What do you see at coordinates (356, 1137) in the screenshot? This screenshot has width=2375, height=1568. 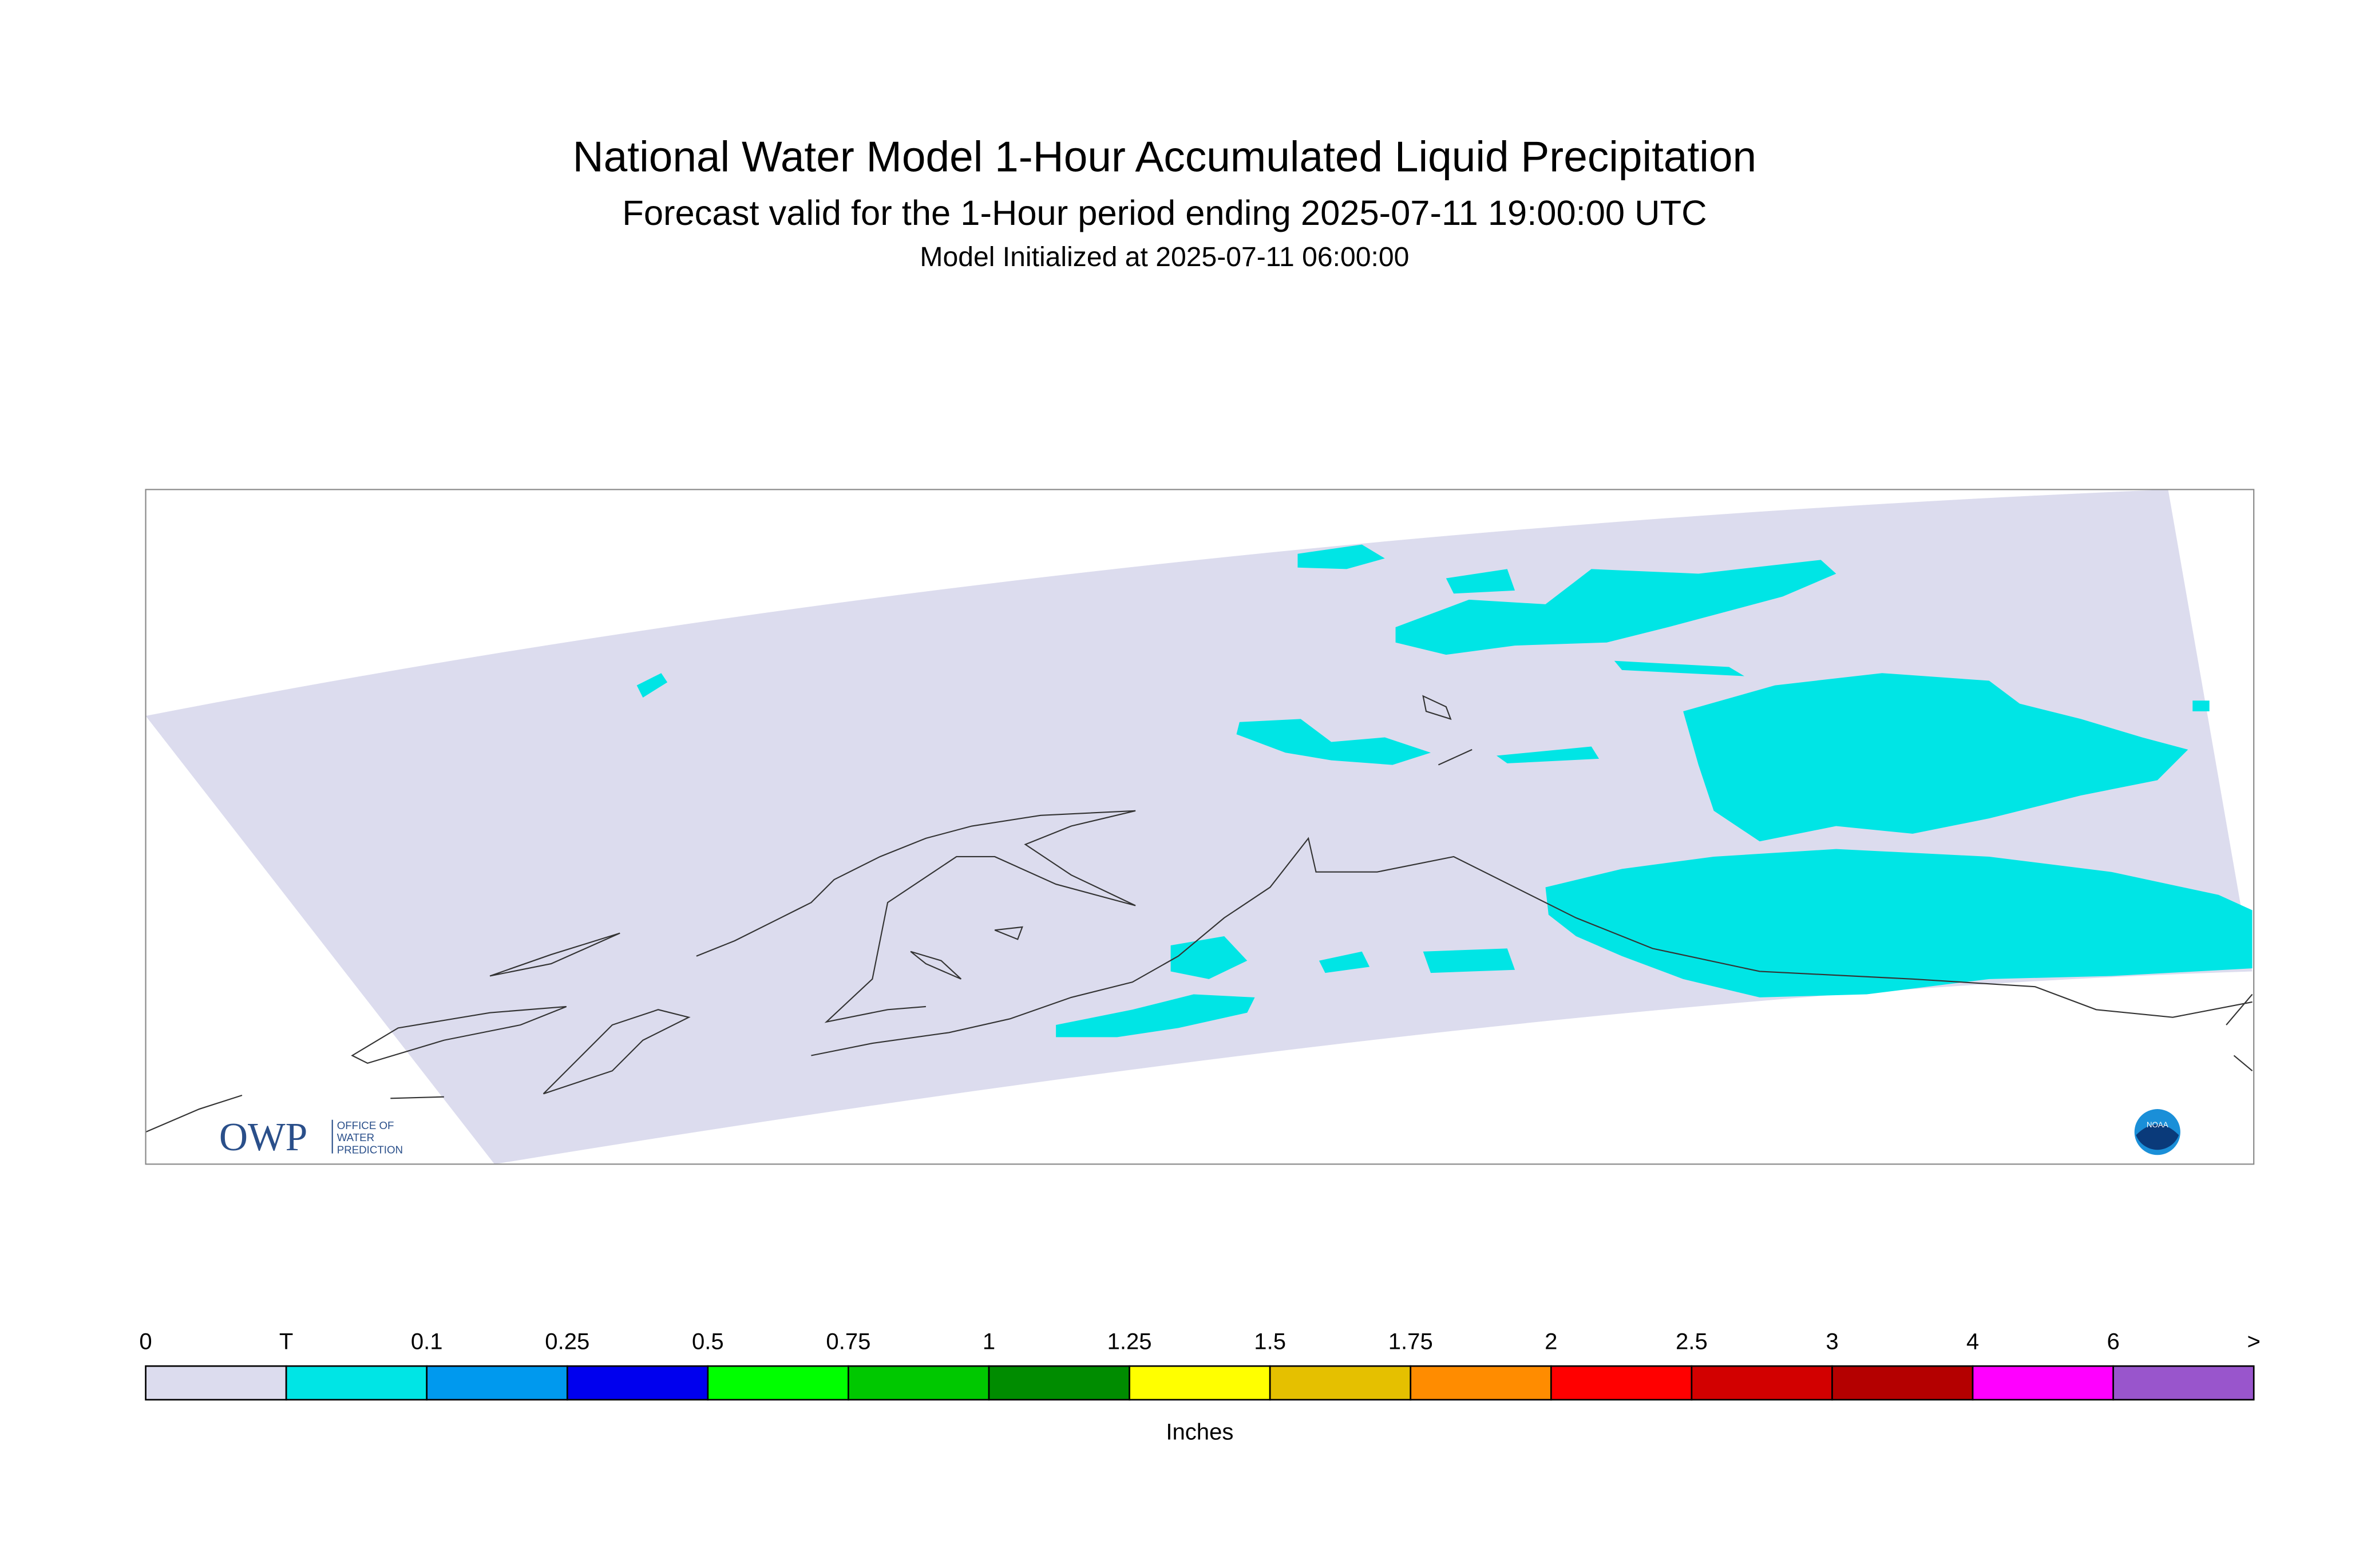 I see `owp-line: WATER` at bounding box center [356, 1137].